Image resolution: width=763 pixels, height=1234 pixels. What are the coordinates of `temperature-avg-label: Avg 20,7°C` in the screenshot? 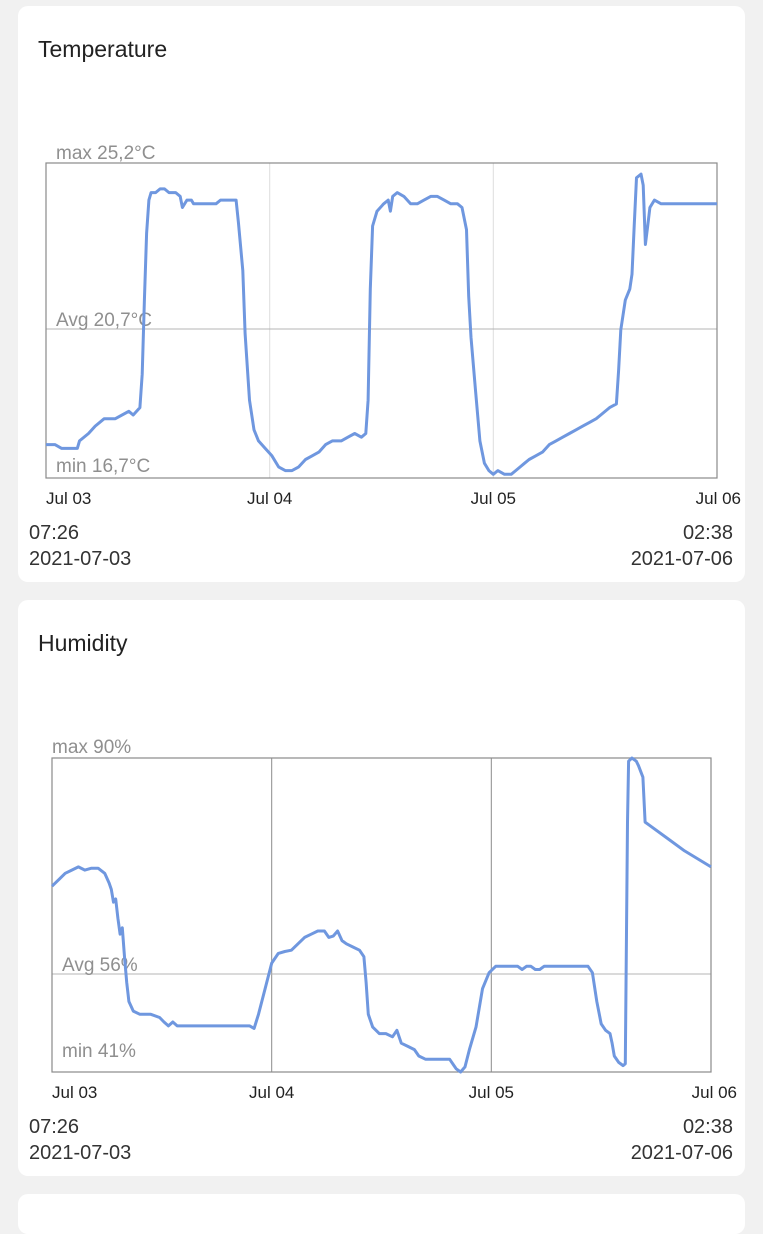 It's located at (104, 320).